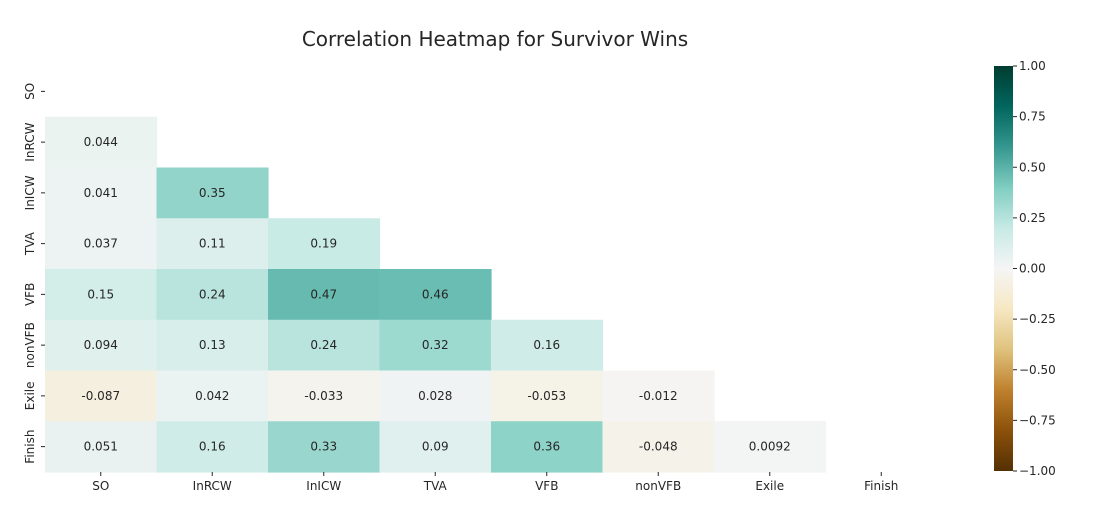  I want to click on x-tick-label: nonVFB, so click(658, 486).